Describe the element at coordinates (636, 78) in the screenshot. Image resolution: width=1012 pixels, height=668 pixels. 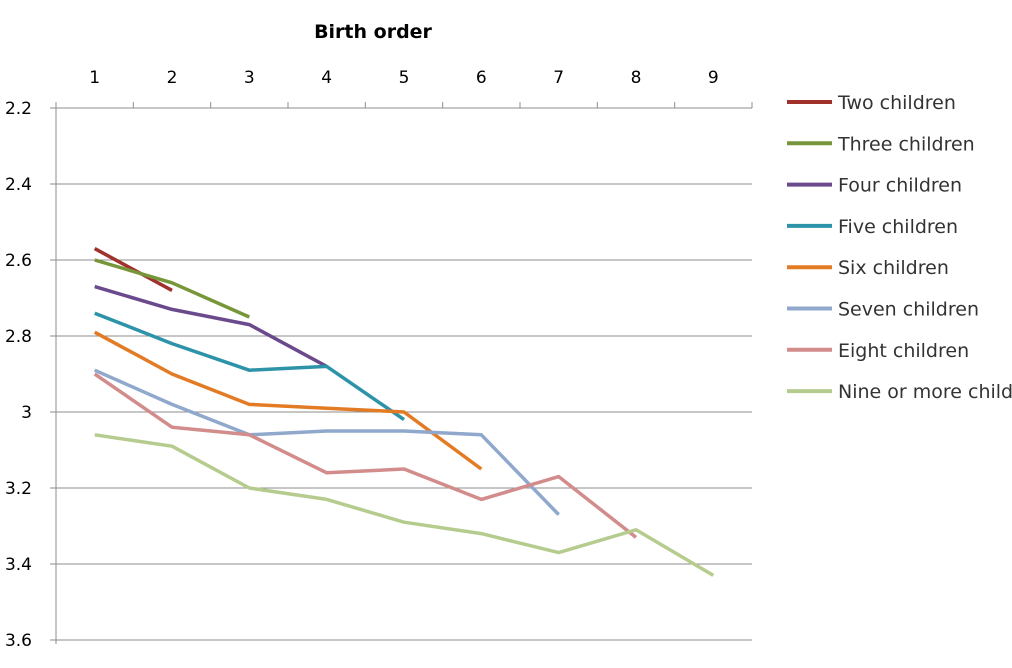
I see `x-tick-label: 8` at that location.